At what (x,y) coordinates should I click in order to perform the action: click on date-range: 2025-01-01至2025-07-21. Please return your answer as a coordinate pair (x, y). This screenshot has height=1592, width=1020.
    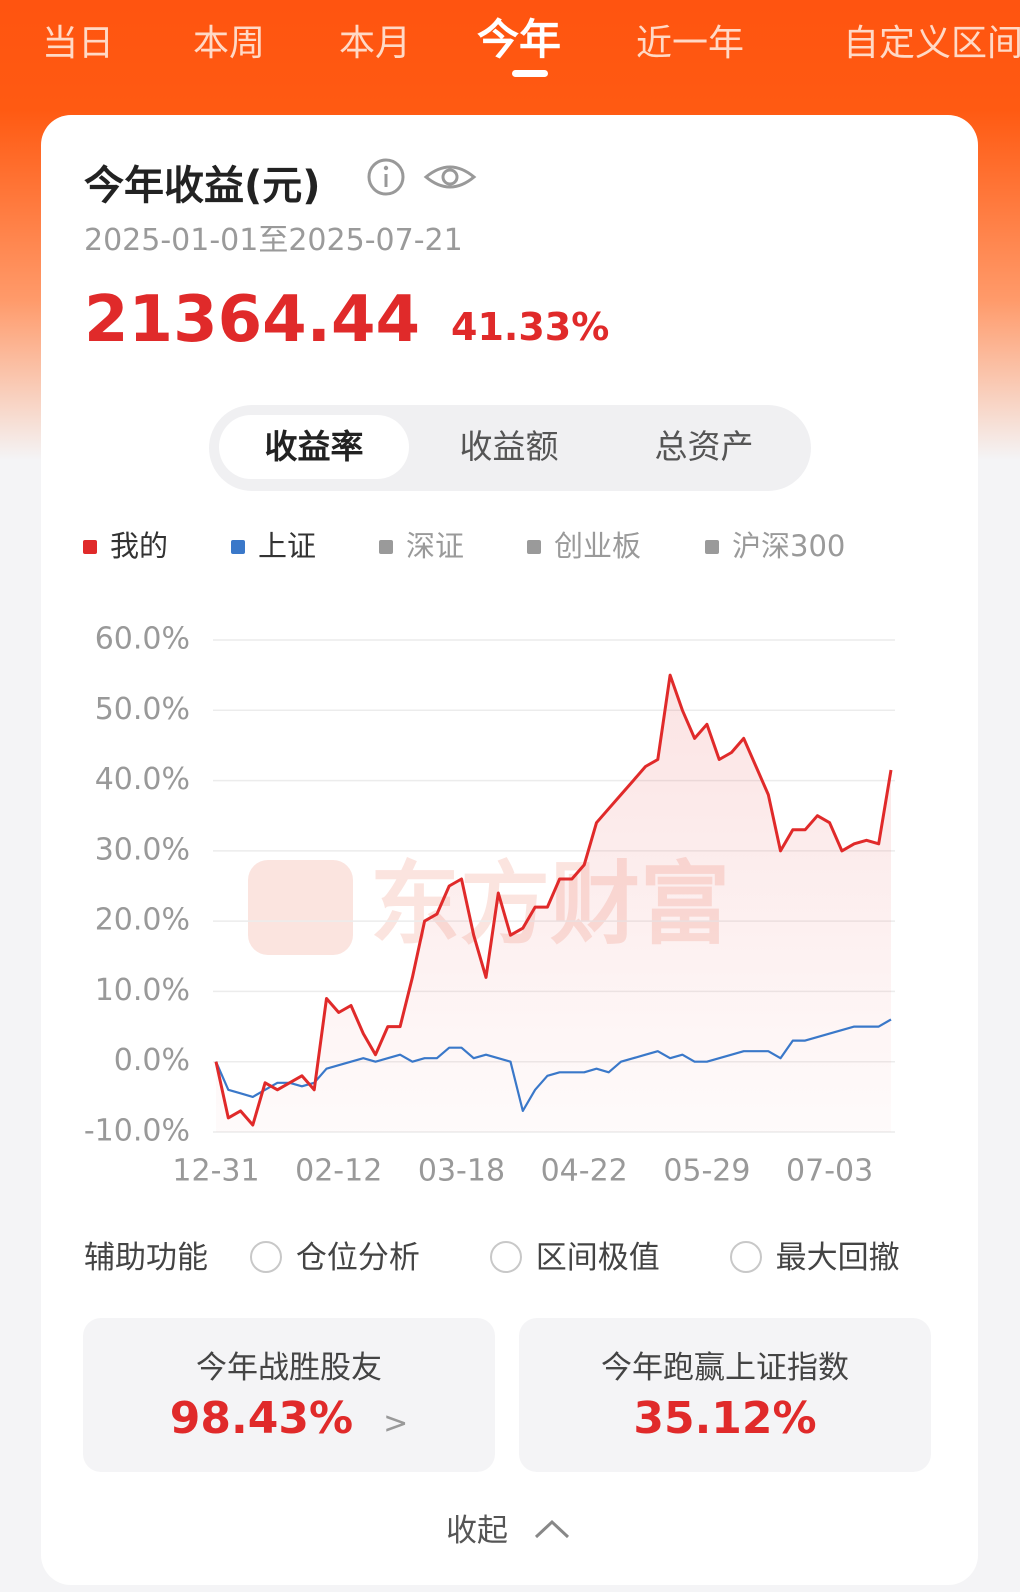
    Looking at the image, I should click on (273, 240).